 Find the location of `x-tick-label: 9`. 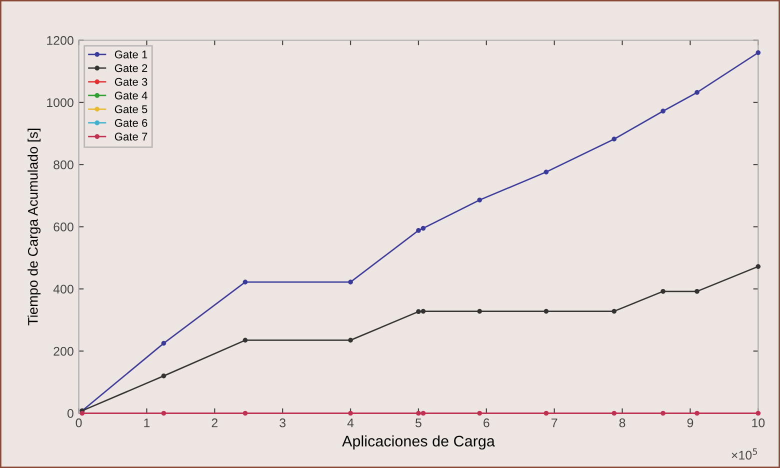

x-tick-label: 9 is located at coordinates (690, 423).